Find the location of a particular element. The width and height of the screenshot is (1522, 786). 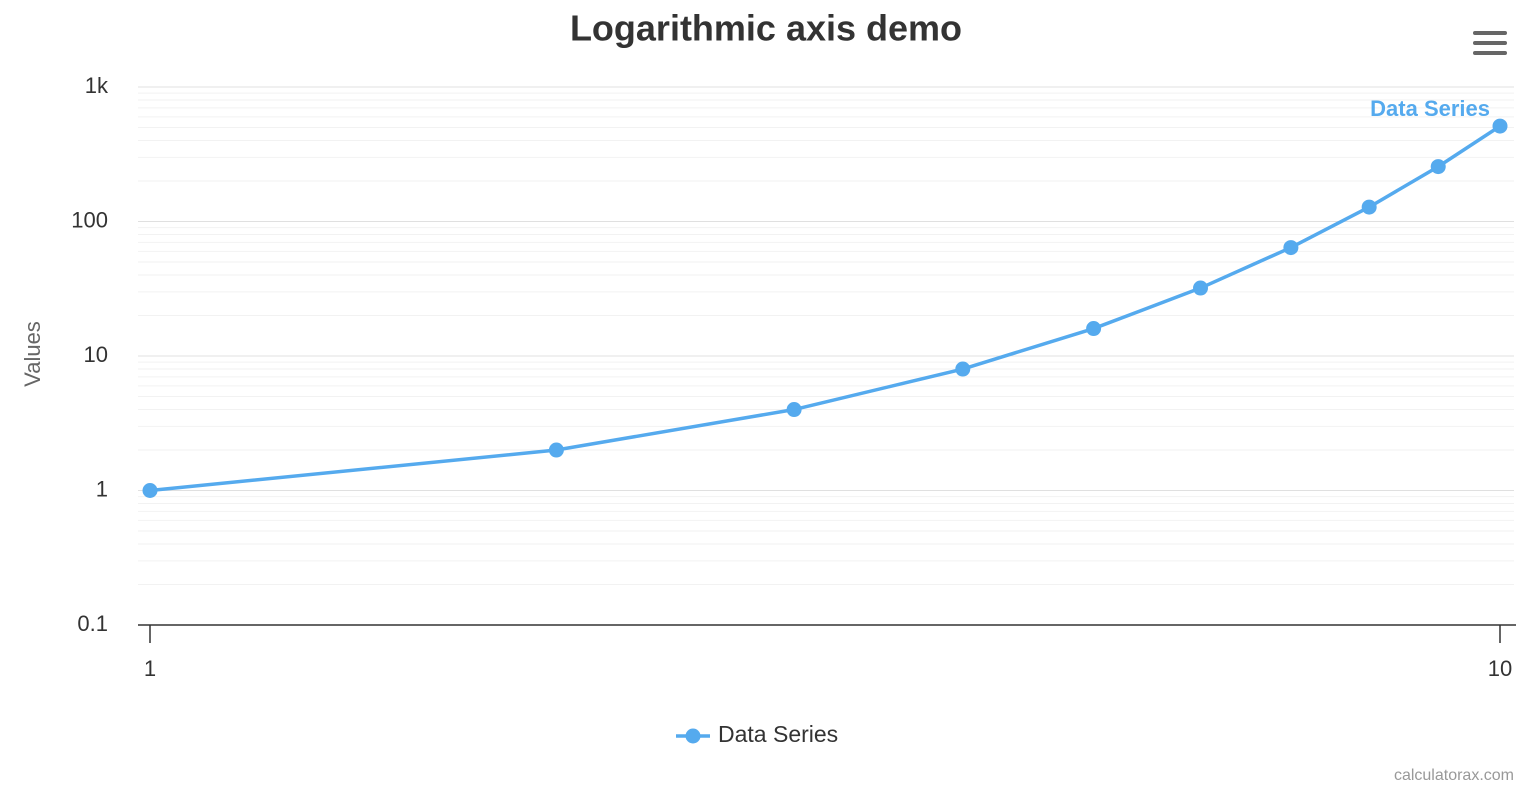

y-tick-label: 100 is located at coordinates (89, 219).